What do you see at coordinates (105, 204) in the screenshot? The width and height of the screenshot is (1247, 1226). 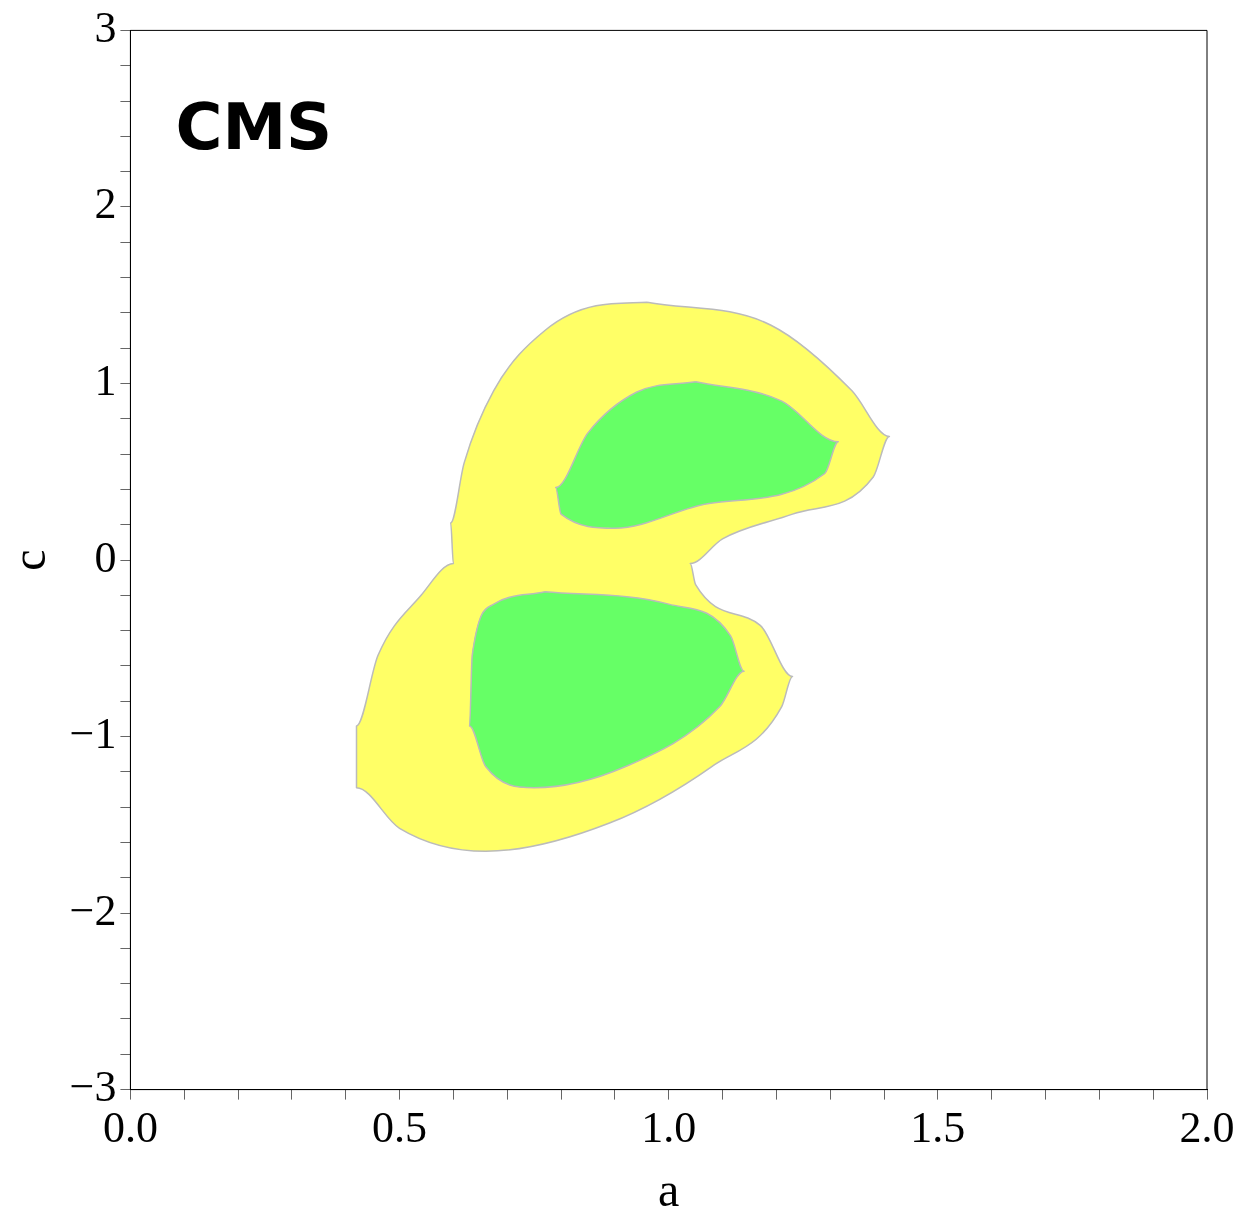 I see `y-tick-label: 2` at bounding box center [105, 204].